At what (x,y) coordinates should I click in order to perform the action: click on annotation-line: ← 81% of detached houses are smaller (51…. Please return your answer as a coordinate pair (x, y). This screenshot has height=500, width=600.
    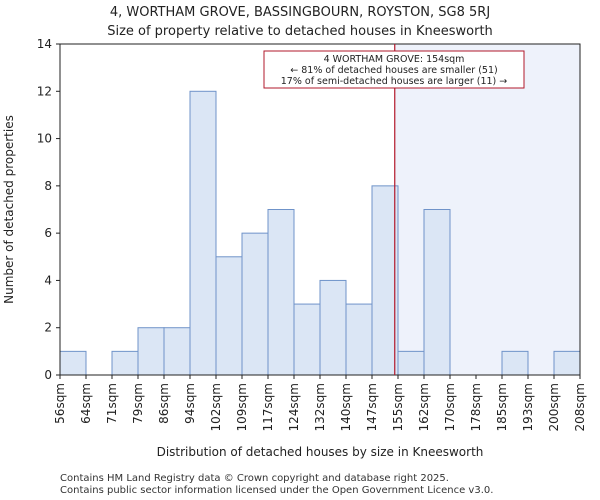
    Looking at the image, I should click on (393, 70).